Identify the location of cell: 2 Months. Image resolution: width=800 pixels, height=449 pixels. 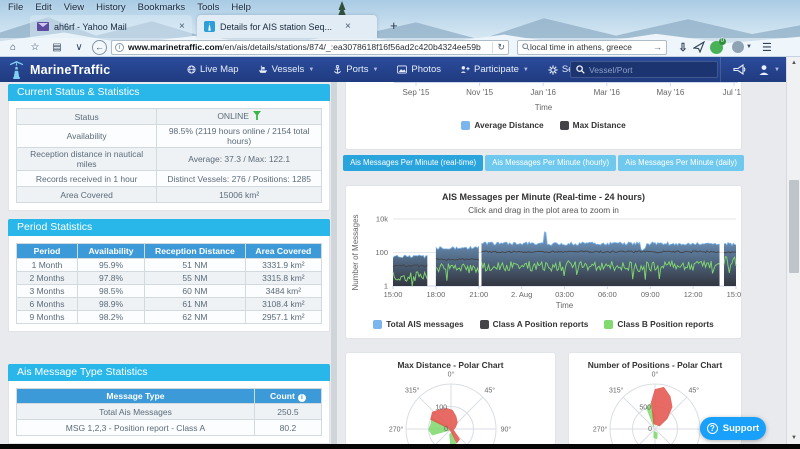
(47, 278).